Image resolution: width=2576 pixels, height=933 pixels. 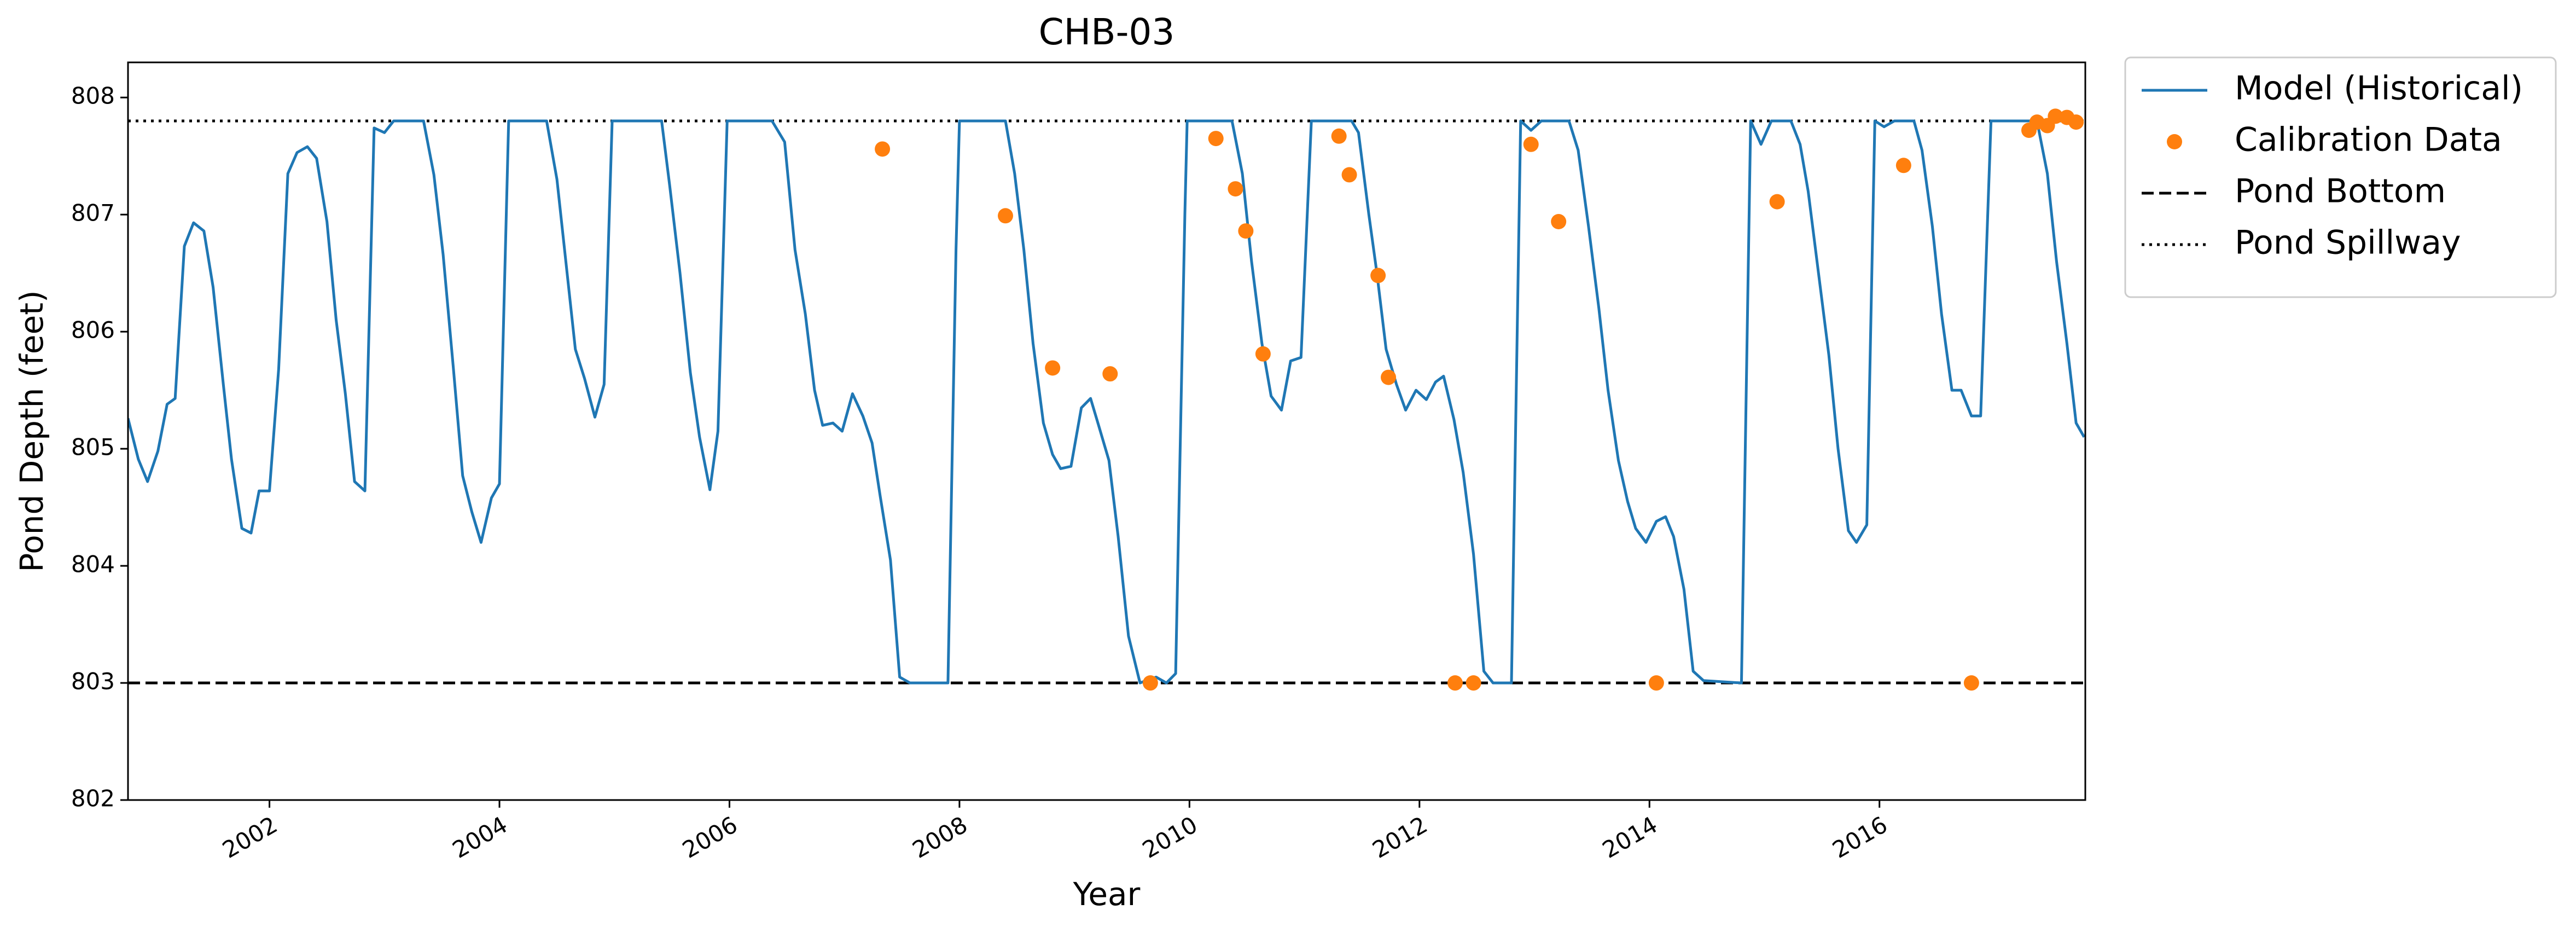 I want to click on y-tick-label: 806, so click(x=93, y=330).